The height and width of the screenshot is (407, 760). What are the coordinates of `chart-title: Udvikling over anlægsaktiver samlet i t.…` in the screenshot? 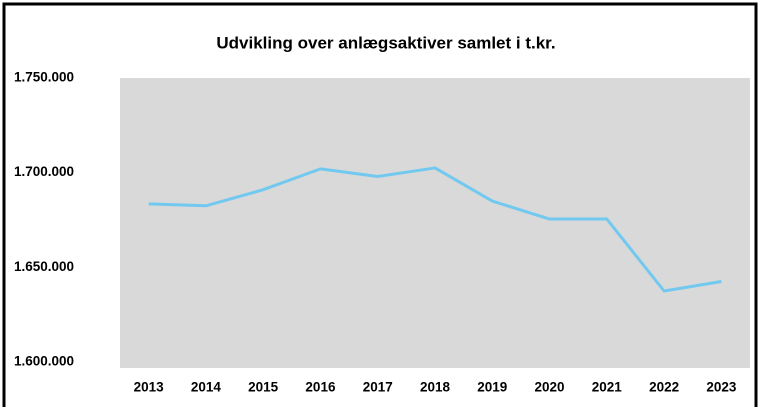 It's located at (385, 42).